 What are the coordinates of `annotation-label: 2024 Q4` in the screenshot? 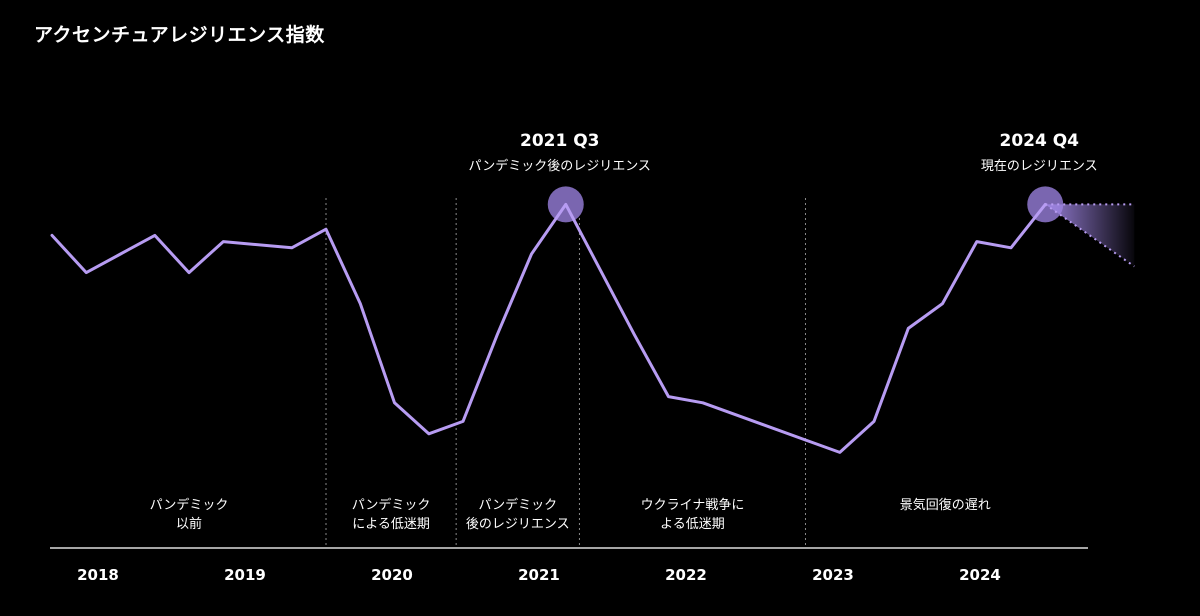 It's located at (1039, 141).